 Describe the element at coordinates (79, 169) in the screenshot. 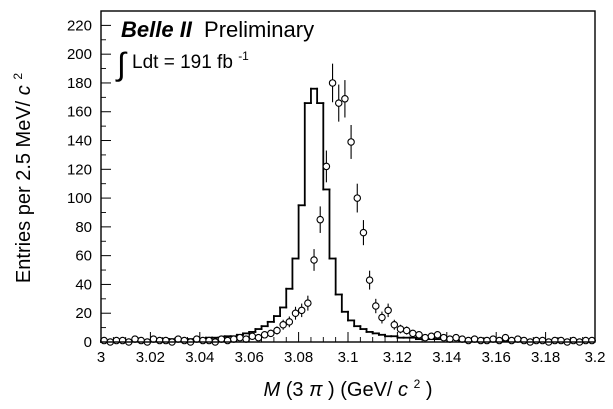

I see `y-tick-label: 120` at that location.